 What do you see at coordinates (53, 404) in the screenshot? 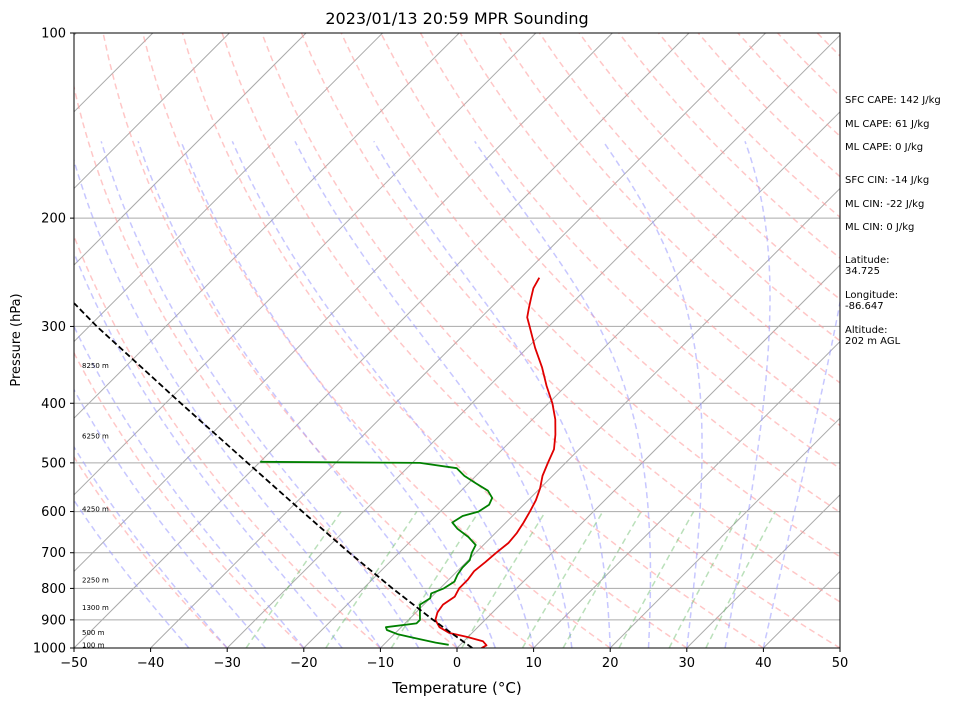
I see `y-tick-label: 400` at bounding box center [53, 404].